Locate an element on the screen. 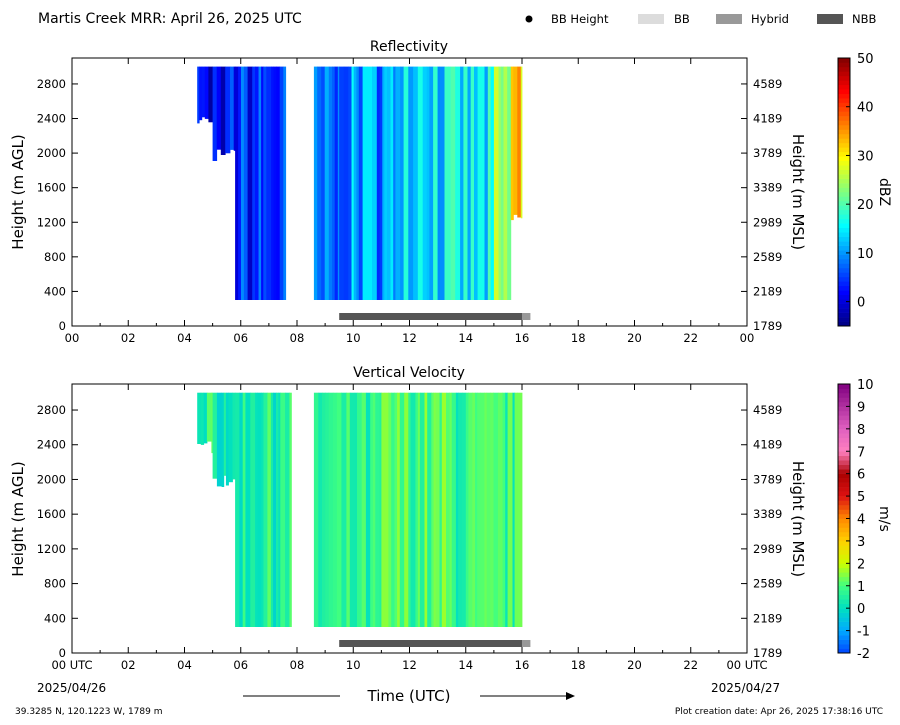 The width and height of the screenshot is (900, 725). x-tick-label: 14 is located at coordinates (465, 338).